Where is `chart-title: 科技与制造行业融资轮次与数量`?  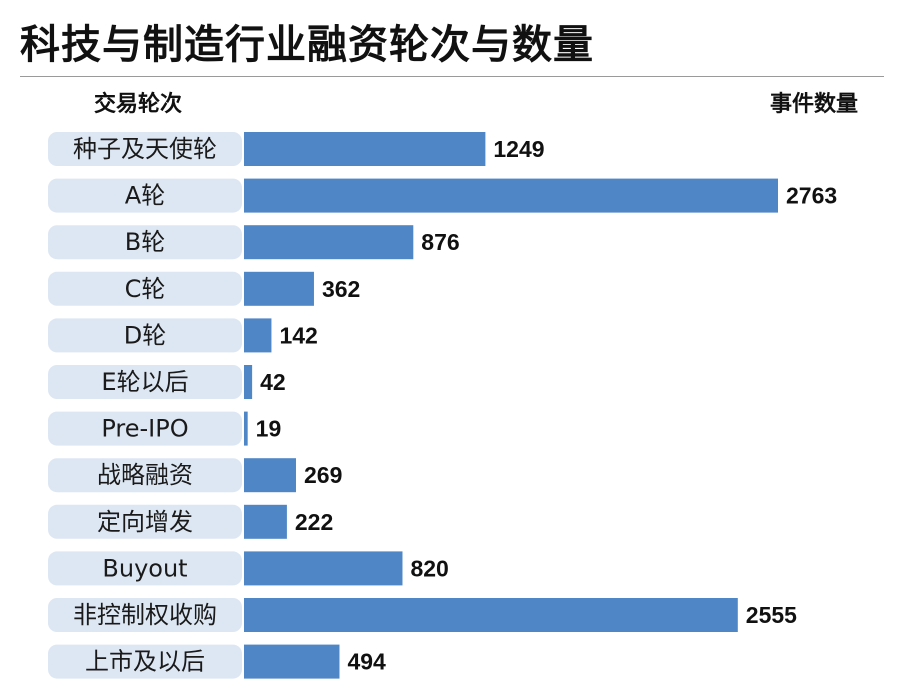 chart-title: 科技与制造行业融资轮次与数量 is located at coordinates (307, 45).